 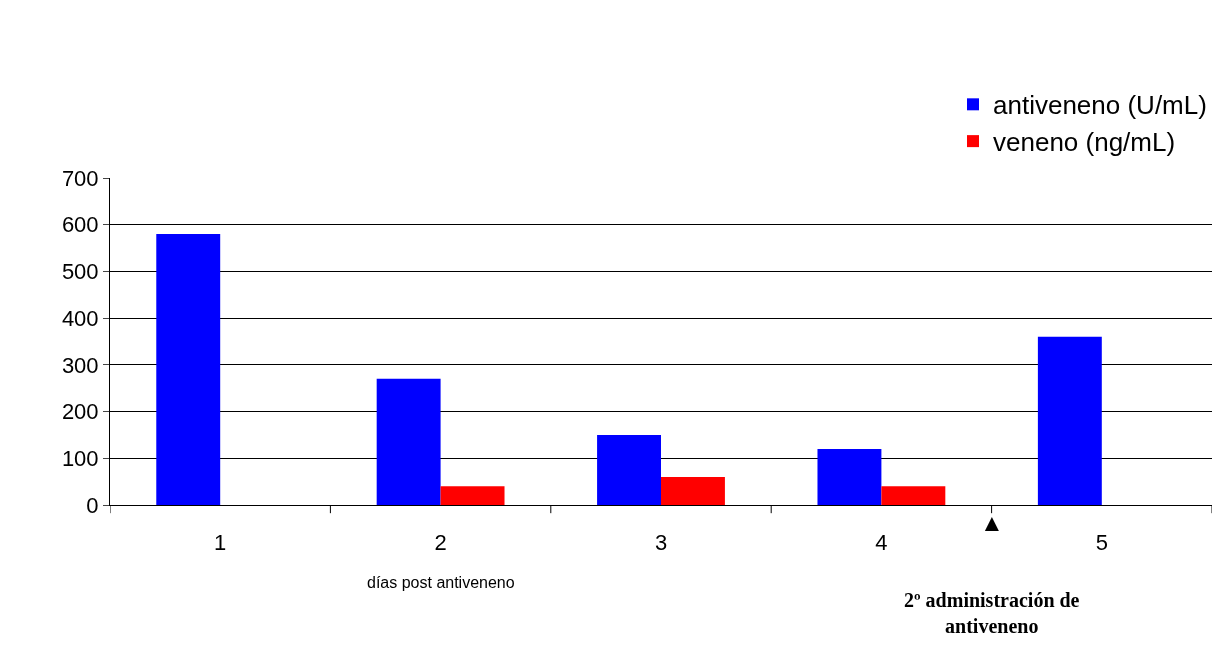 What do you see at coordinates (80, 412) in the screenshot?
I see `y-tick-label: 200` at bounding box center [80, 412].